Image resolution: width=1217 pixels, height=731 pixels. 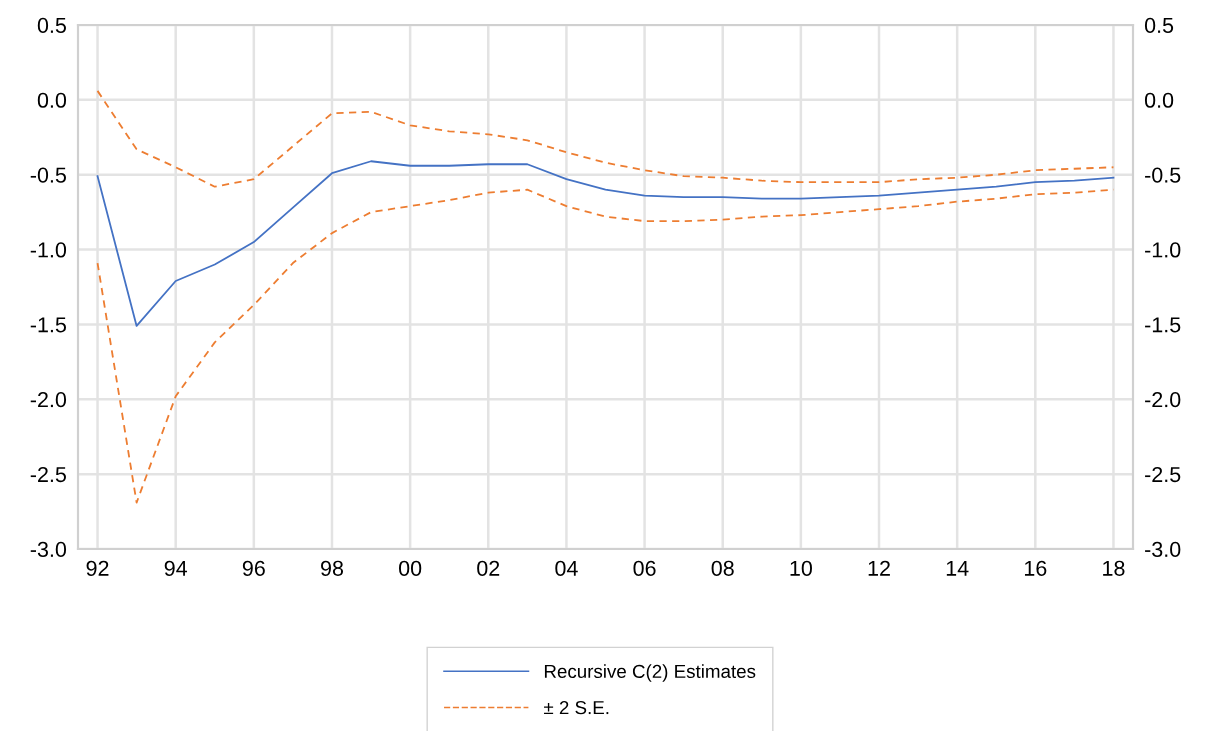 What do you see at coordinates (957, 568) in the screenshot?
I see `x-tick-label: 14` at bounding box center [957, 568].